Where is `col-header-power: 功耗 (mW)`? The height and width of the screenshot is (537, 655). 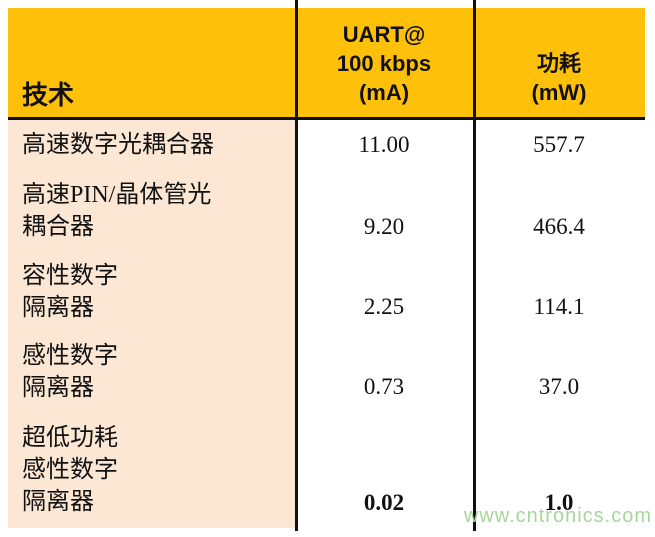 col-header-power: 功耗 (mW) is located at coordinates (559, 64).